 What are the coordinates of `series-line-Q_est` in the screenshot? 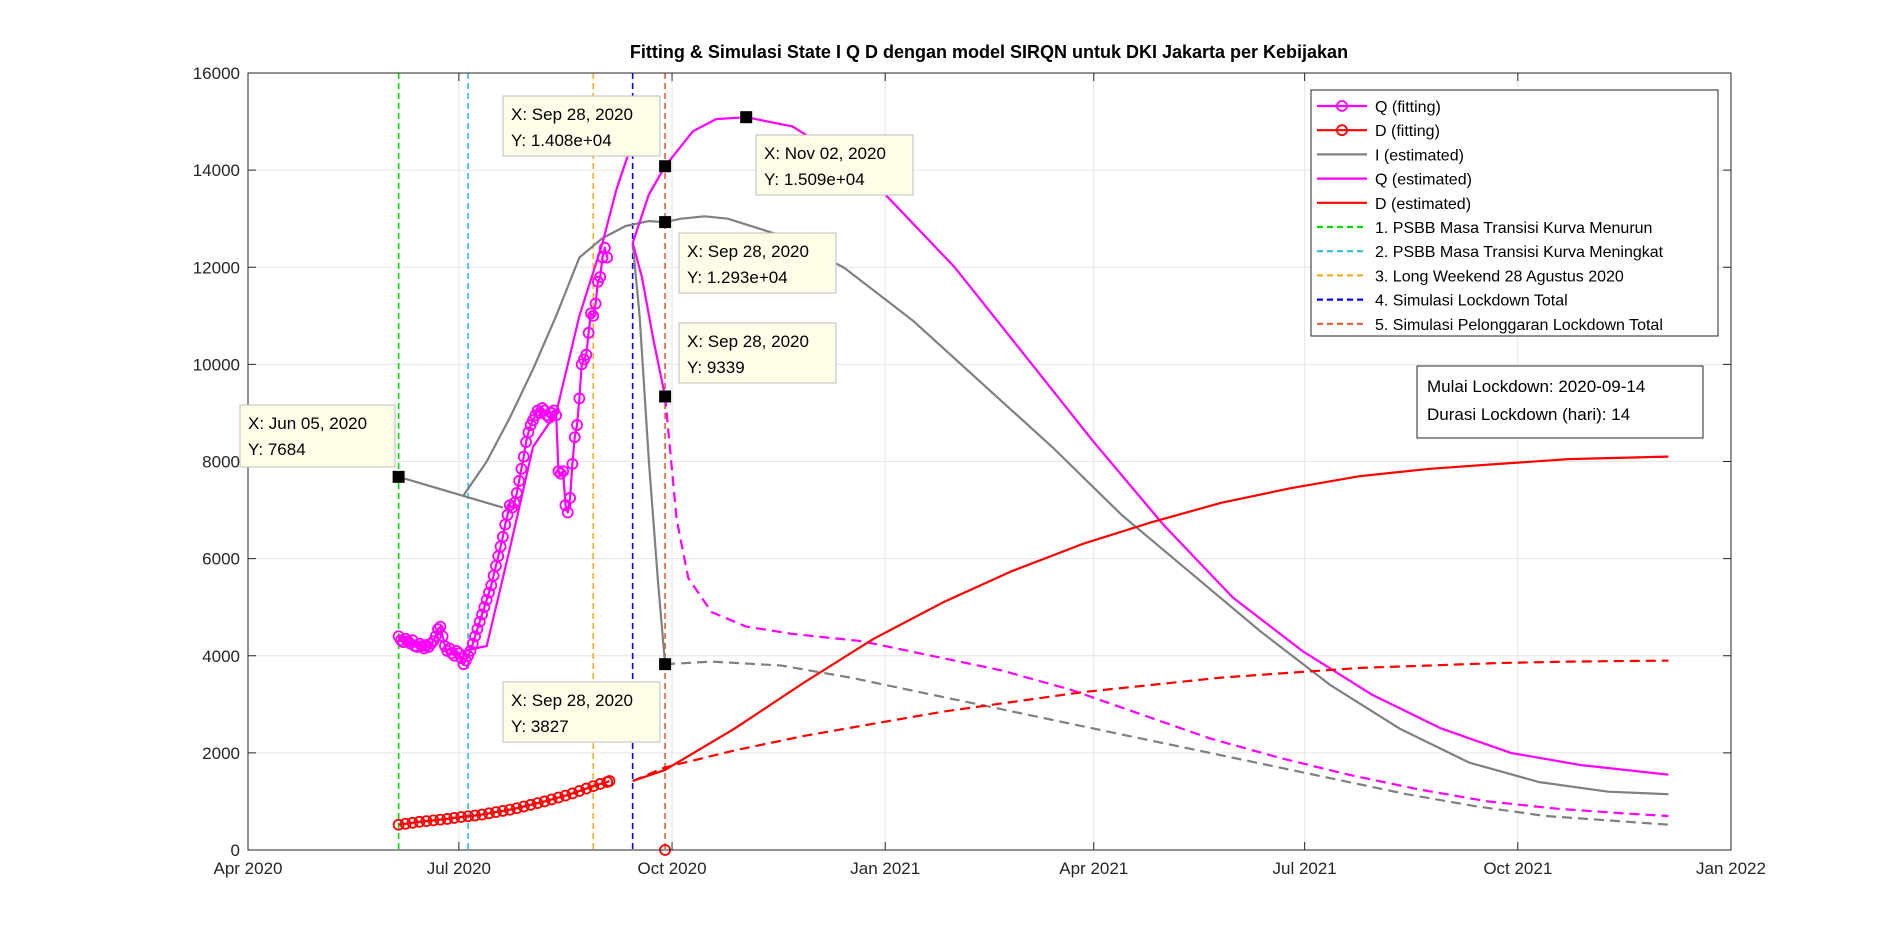 It's located at (510, 532).